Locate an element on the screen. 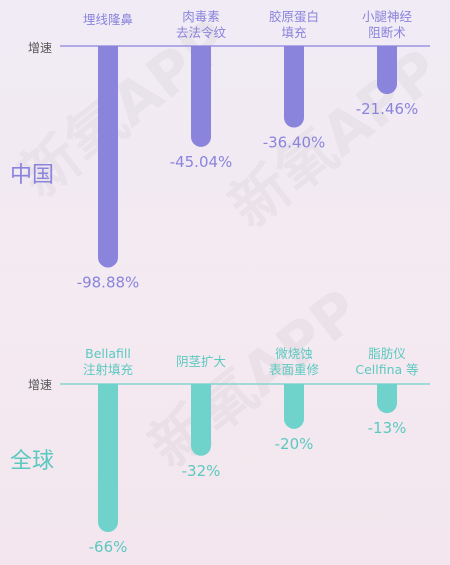 Image resolution: width=450 pixels, height=565 pixels. value-label: -20% is located at coordinates (294, 444).